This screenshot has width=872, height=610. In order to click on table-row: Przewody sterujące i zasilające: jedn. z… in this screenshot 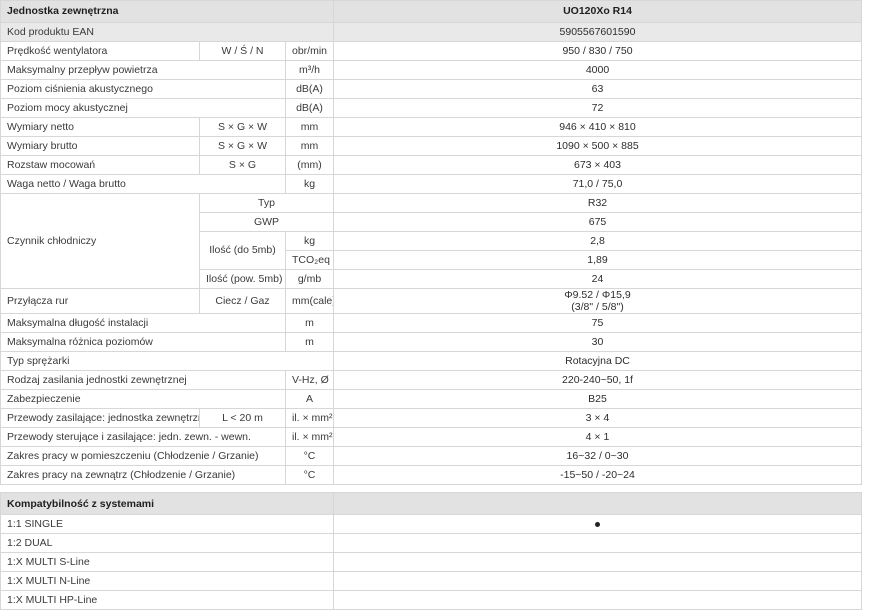, I will do `click(431, 437)`.